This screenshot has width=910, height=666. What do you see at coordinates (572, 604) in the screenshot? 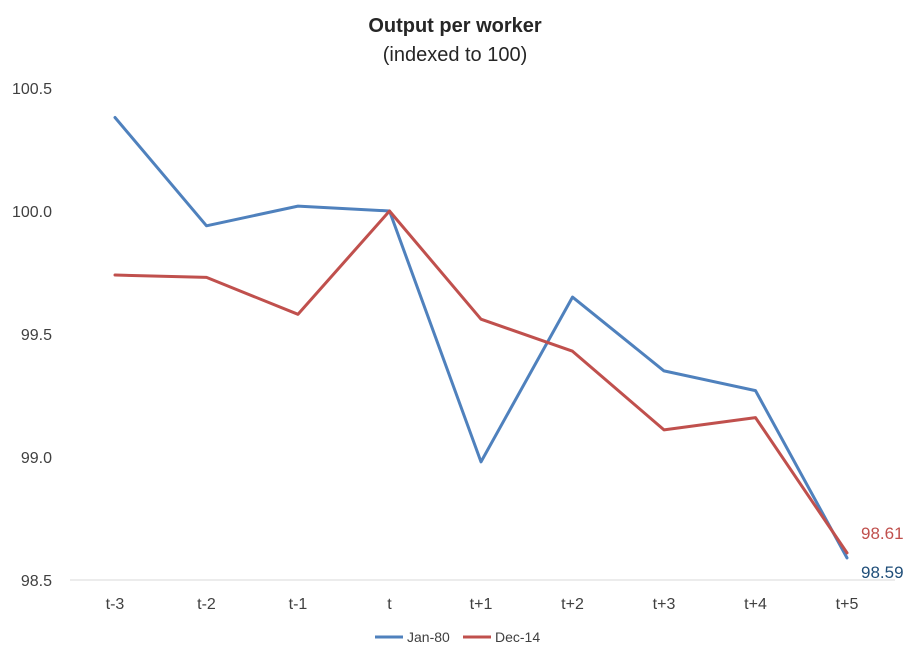
I see `x-tick-label: t+2` at bounding box center [572, 604].